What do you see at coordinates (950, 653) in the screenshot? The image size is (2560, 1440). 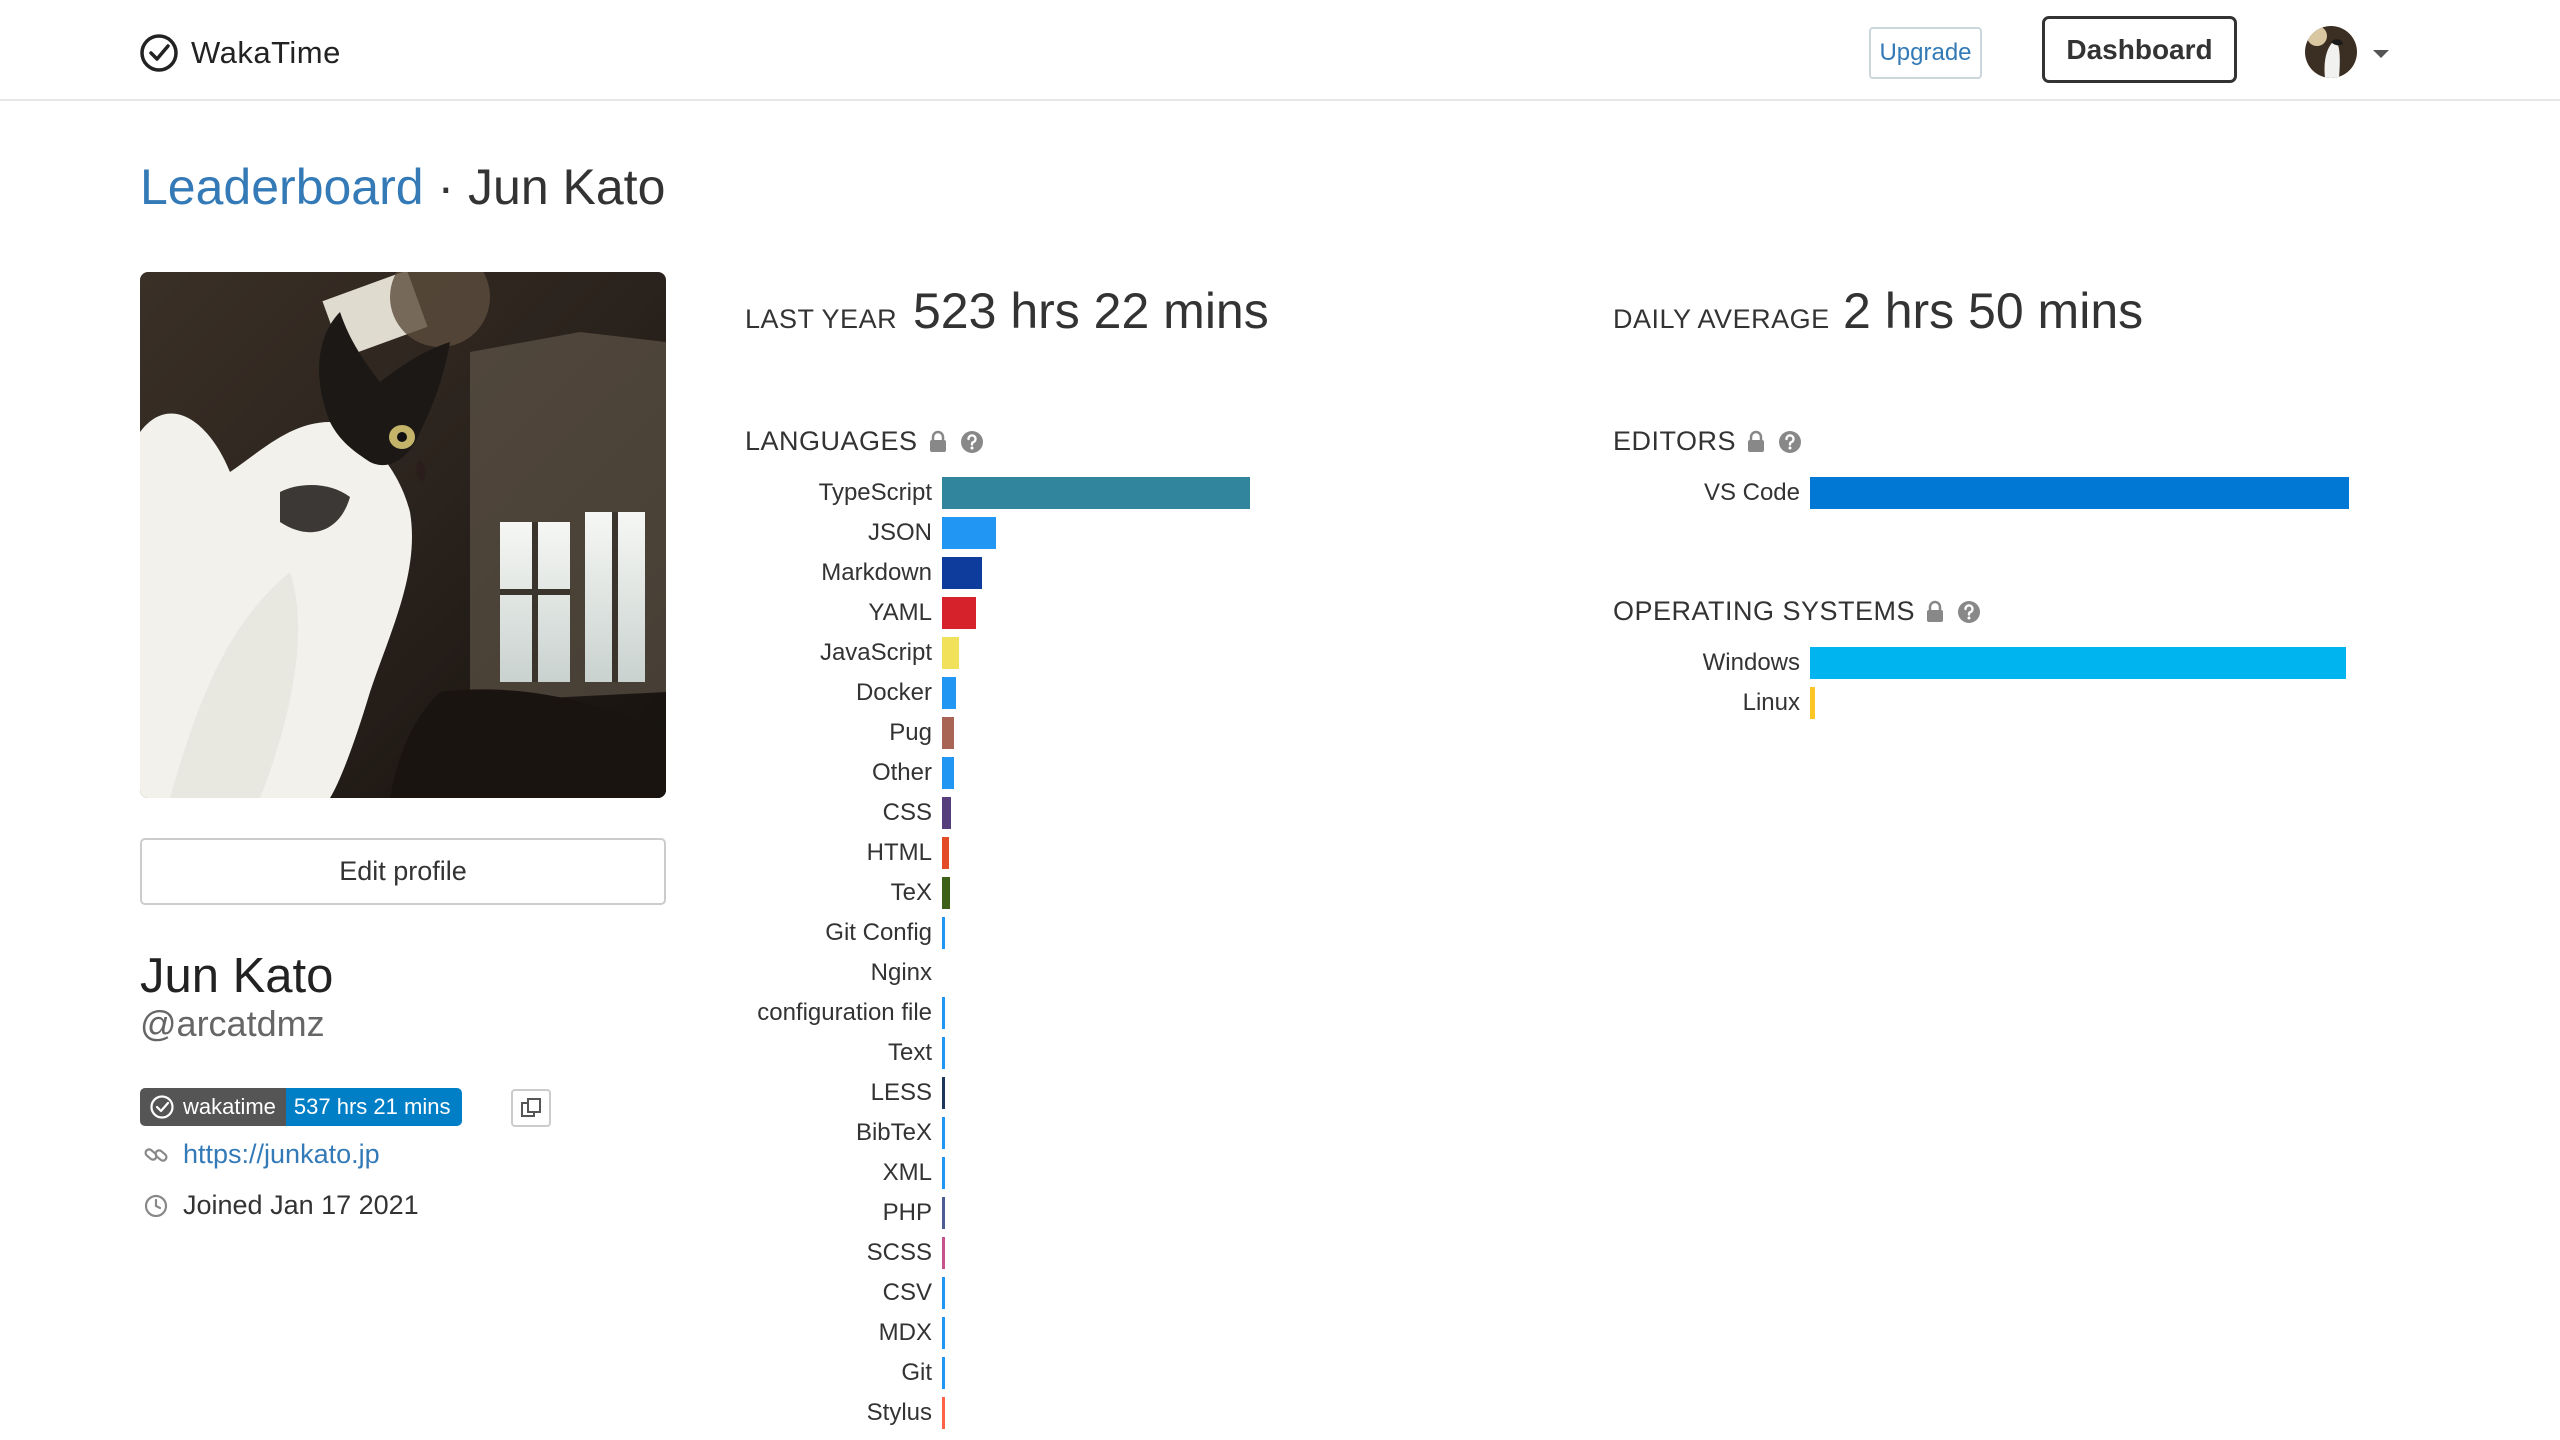 I see `bar-javascript` at bounding box center [950, 653].